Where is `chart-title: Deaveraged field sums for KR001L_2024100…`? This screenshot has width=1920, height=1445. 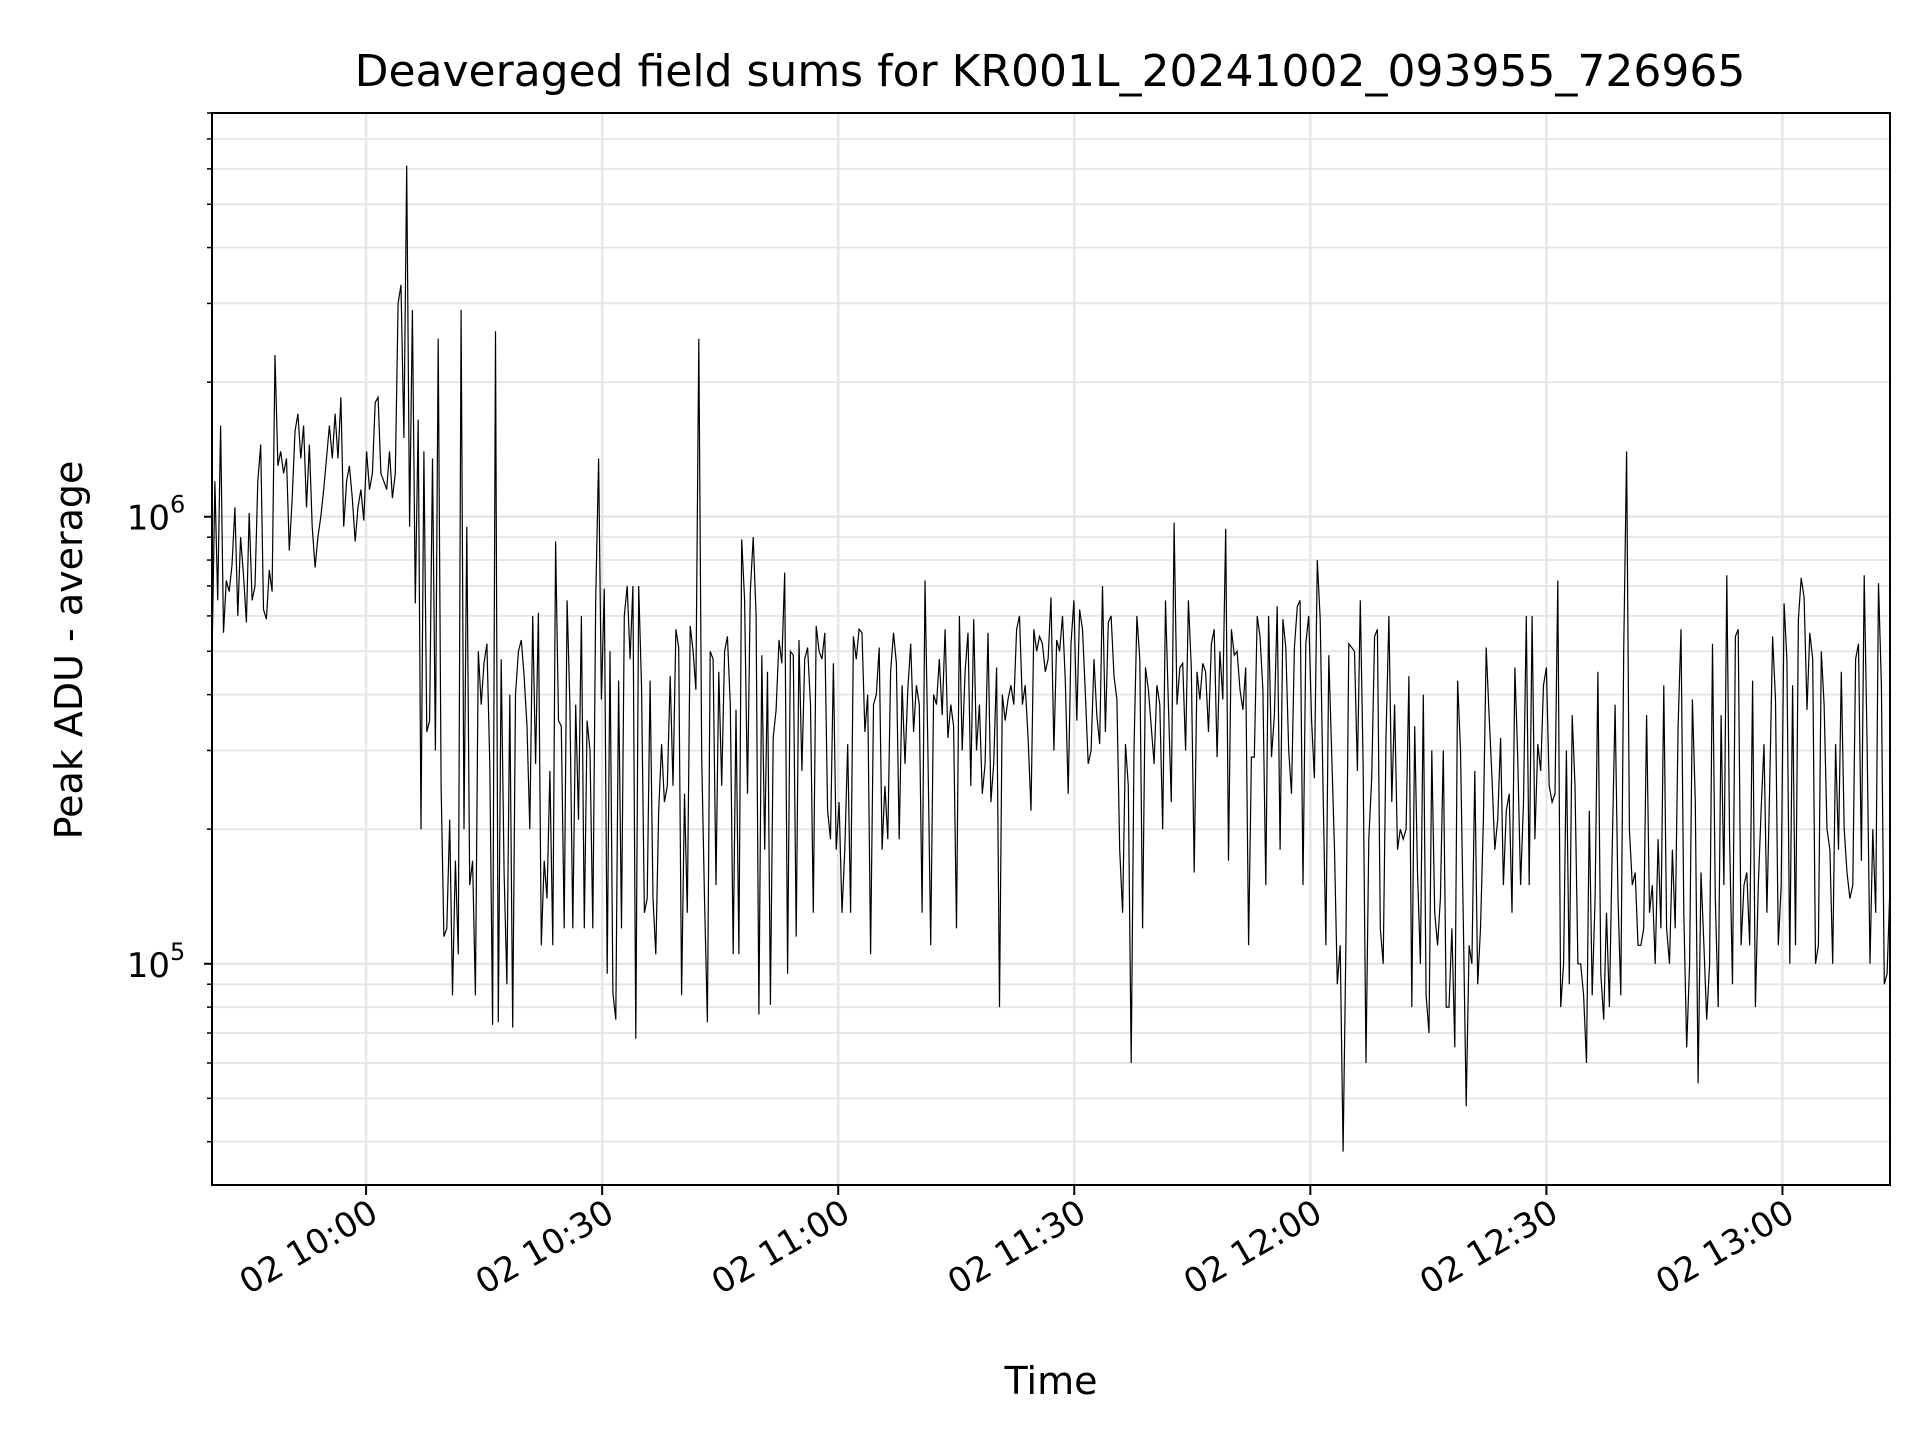 chart-title: Deaveraged field sums for KR001L_2024100… is located at coordinates (1050, 71).